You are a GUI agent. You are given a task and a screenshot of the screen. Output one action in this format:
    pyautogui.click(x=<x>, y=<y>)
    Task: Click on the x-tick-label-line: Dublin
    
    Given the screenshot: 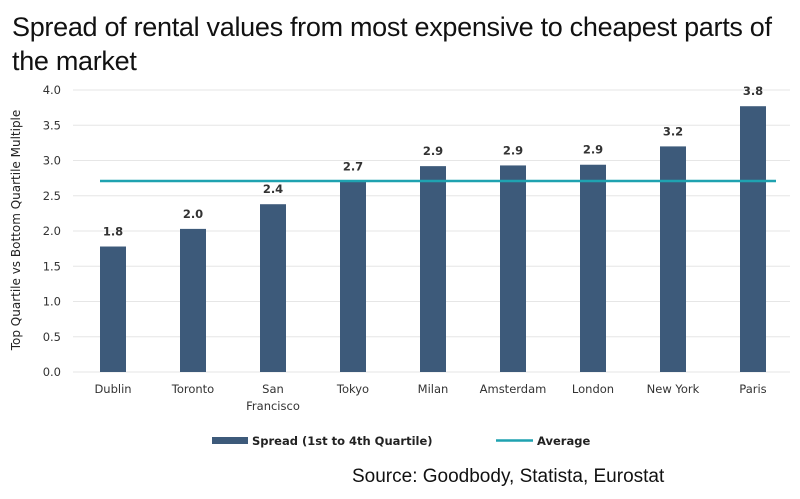 What is the action you would take?
    pyautogui.click(x=112, y=389)
    